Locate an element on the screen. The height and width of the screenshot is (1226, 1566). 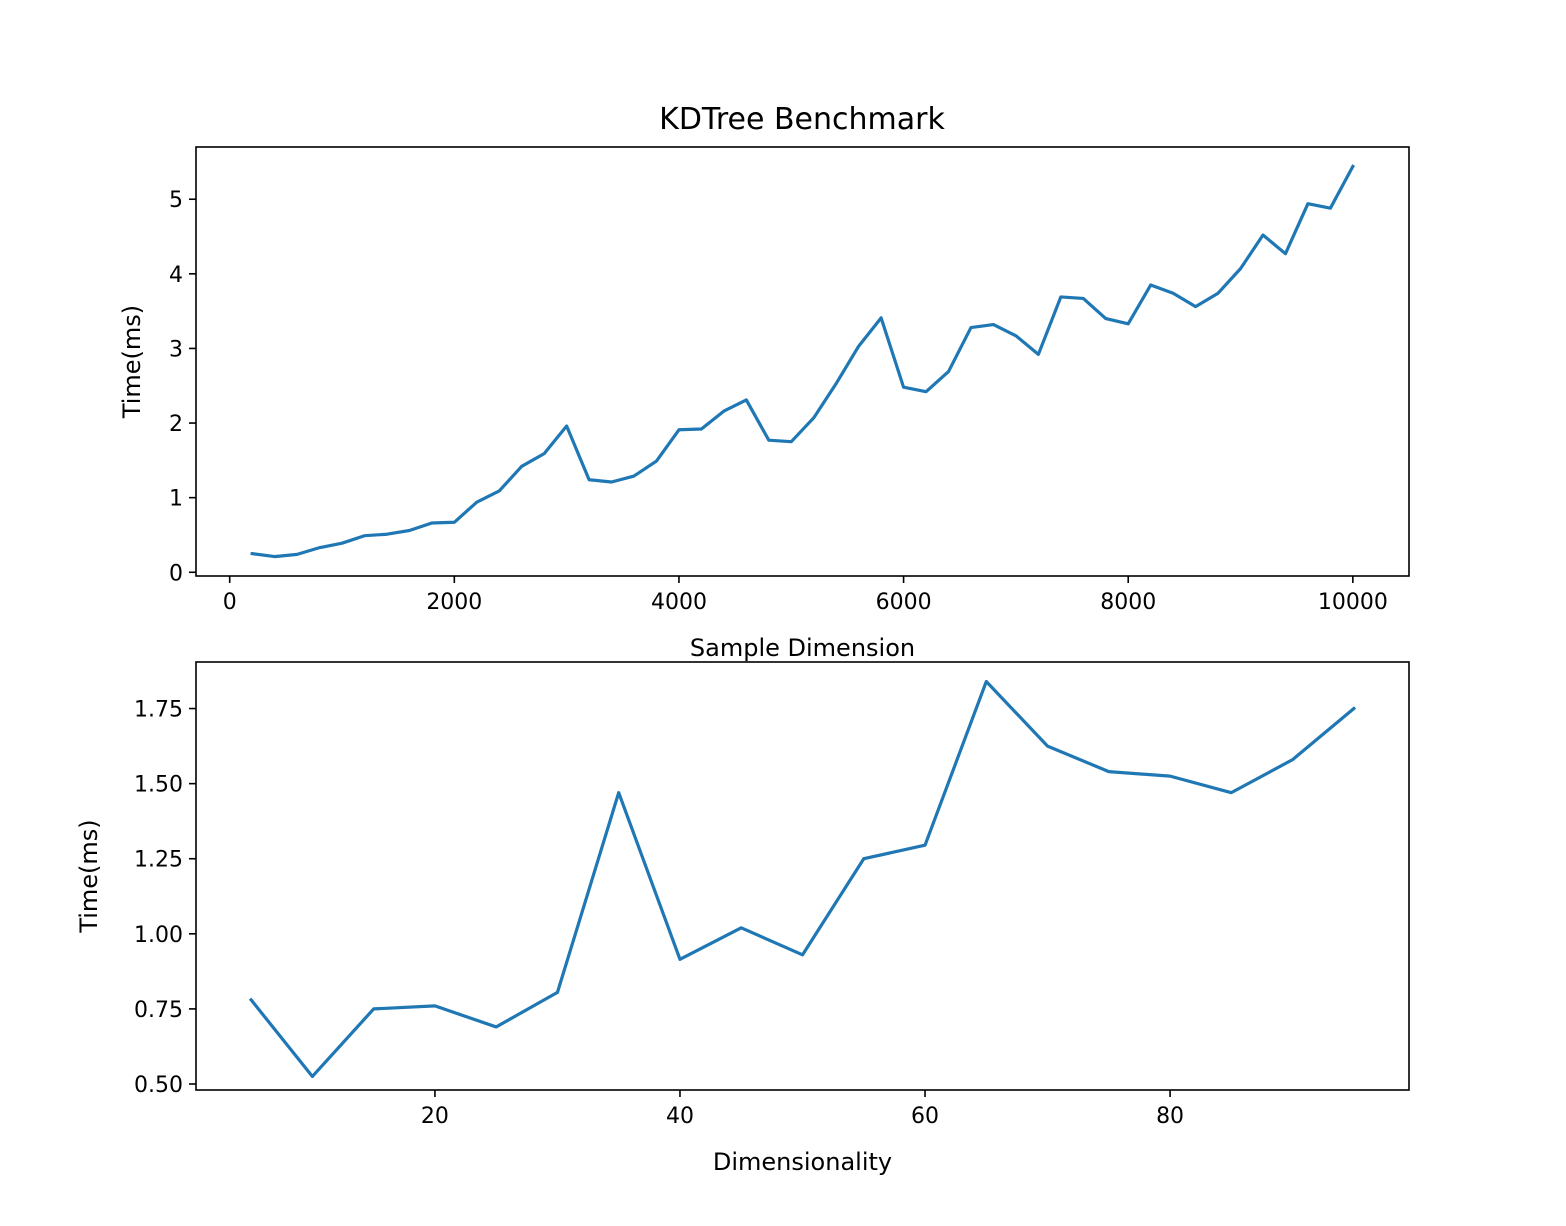
chart-title: KDTree Benchmark is located at coordinates (802, 119).